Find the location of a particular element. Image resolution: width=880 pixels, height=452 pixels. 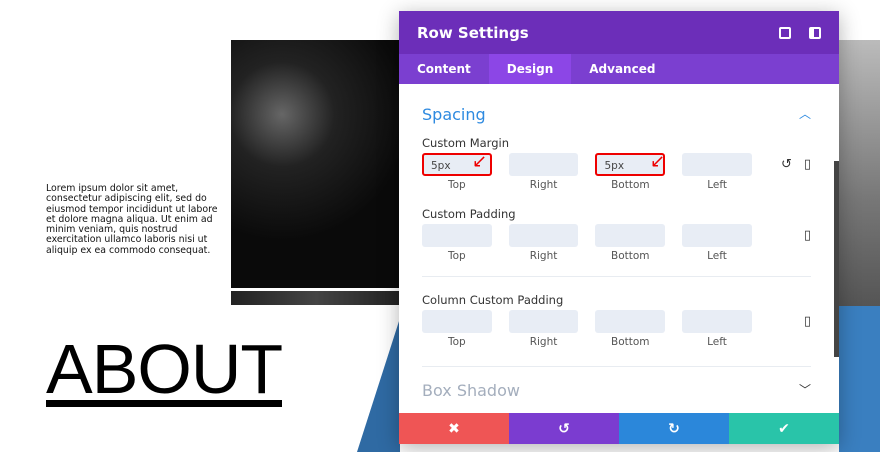

modal-title: Row Settings is located at coordinates (473, 32).